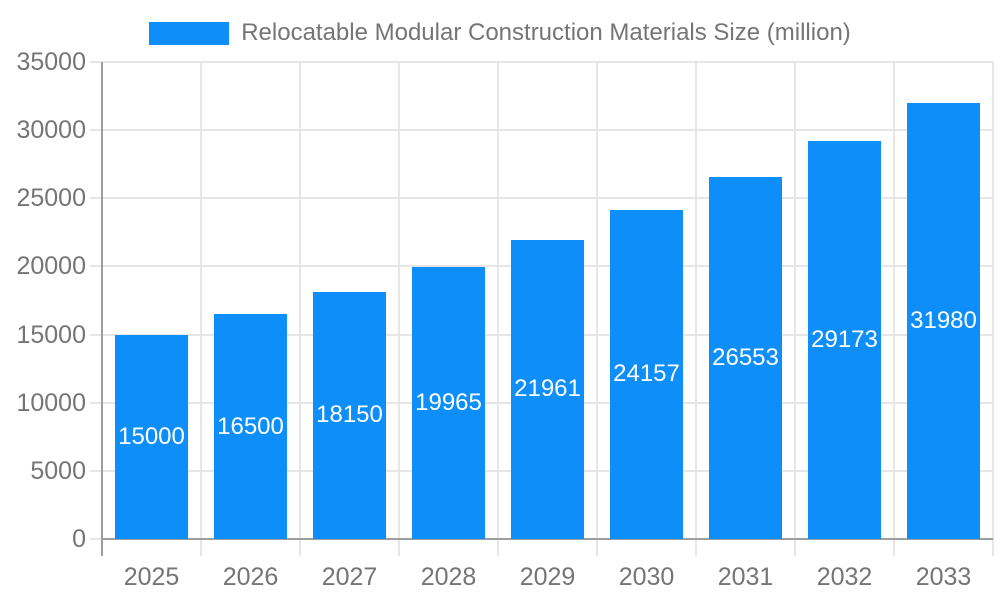 This screenshot has width=1000, height=600. I want to click on bar-value-label: 18150, so click(349, 415).